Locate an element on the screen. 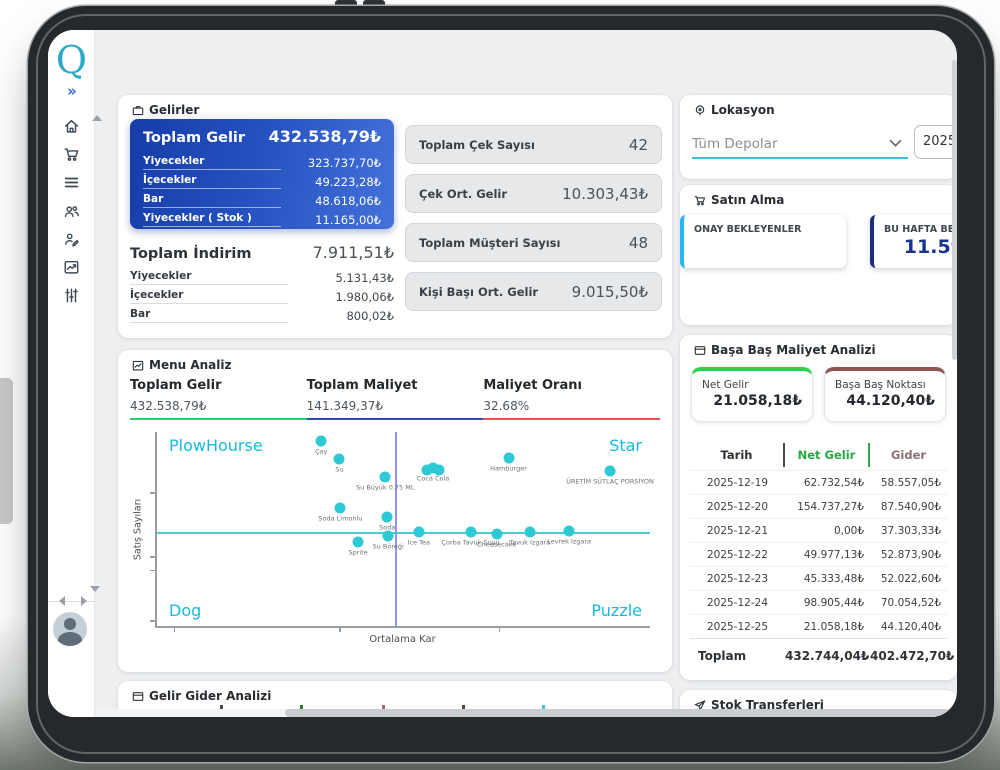 This screenshot has height=770, width=1000. sidebar-nav is located at coordinates (71, 213).